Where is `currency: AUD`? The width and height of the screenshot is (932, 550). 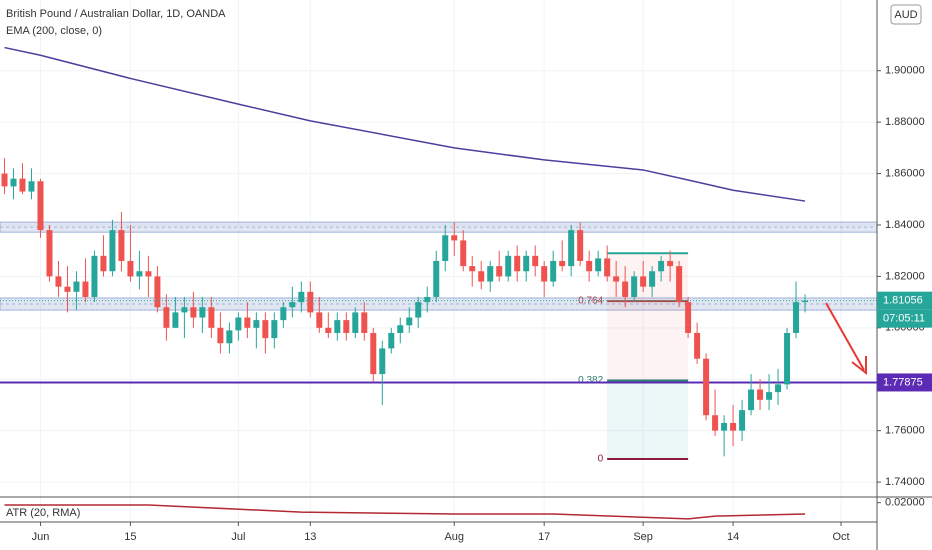 currency: AUD is located at coordinates (905, 15).